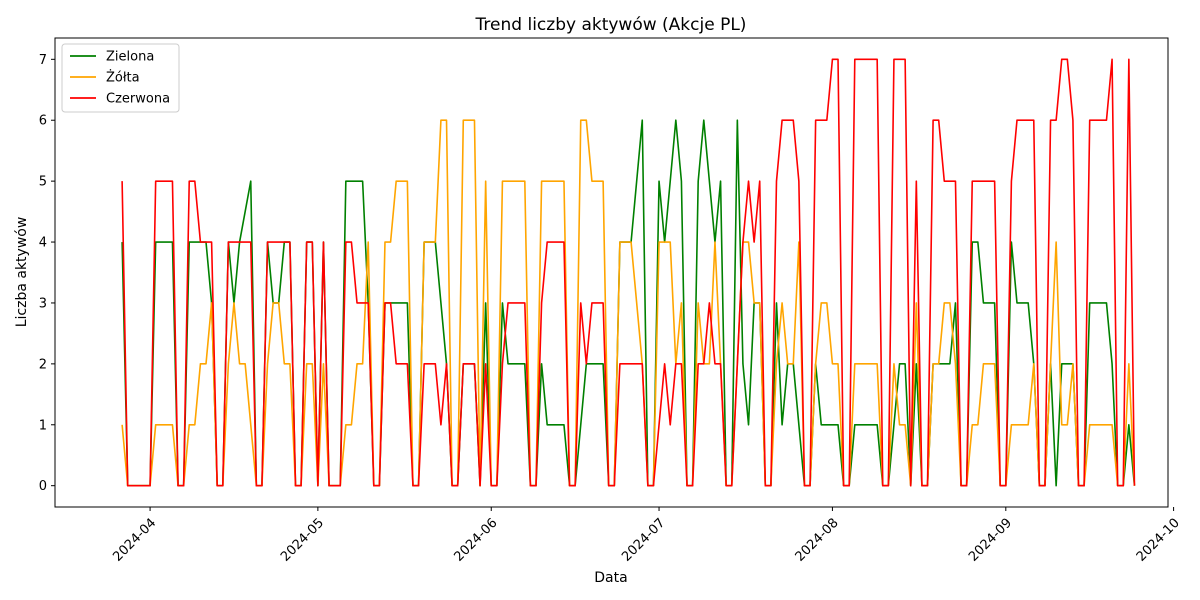  I want to click on legend: Zielona Żółta Czerwona, so click(120, 78).